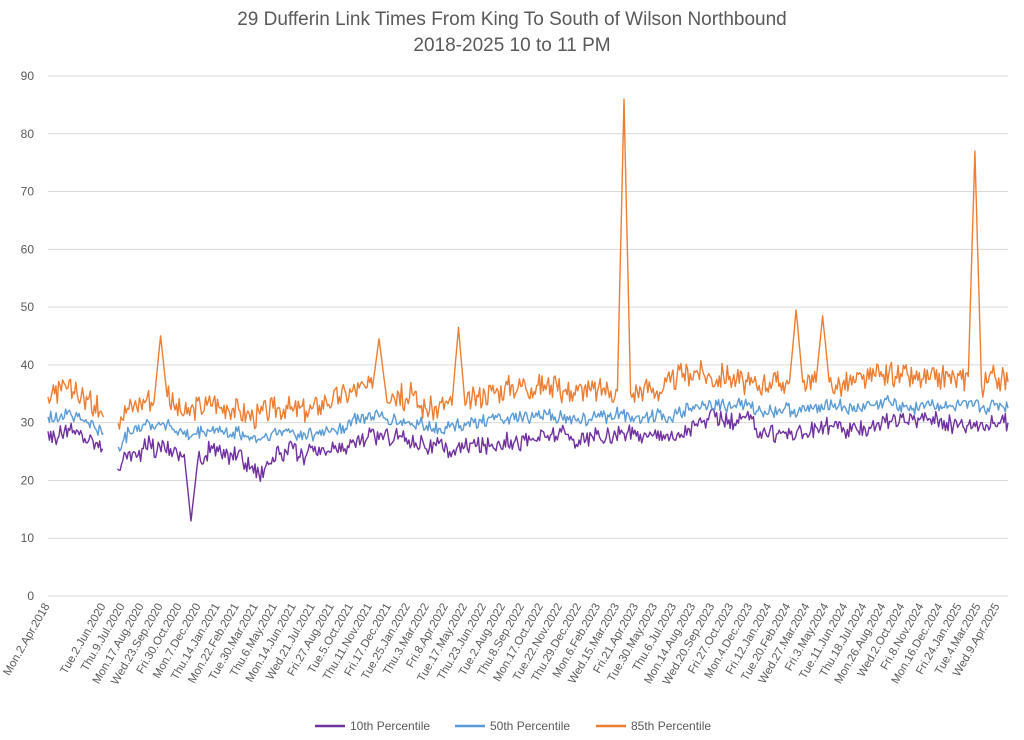 The height and width of the screenshot is (740, 1024). What do you see at coordinates (28, 365) in the screenshot?
I see `y-tick-label: 40` at bounding box center [28, 365].